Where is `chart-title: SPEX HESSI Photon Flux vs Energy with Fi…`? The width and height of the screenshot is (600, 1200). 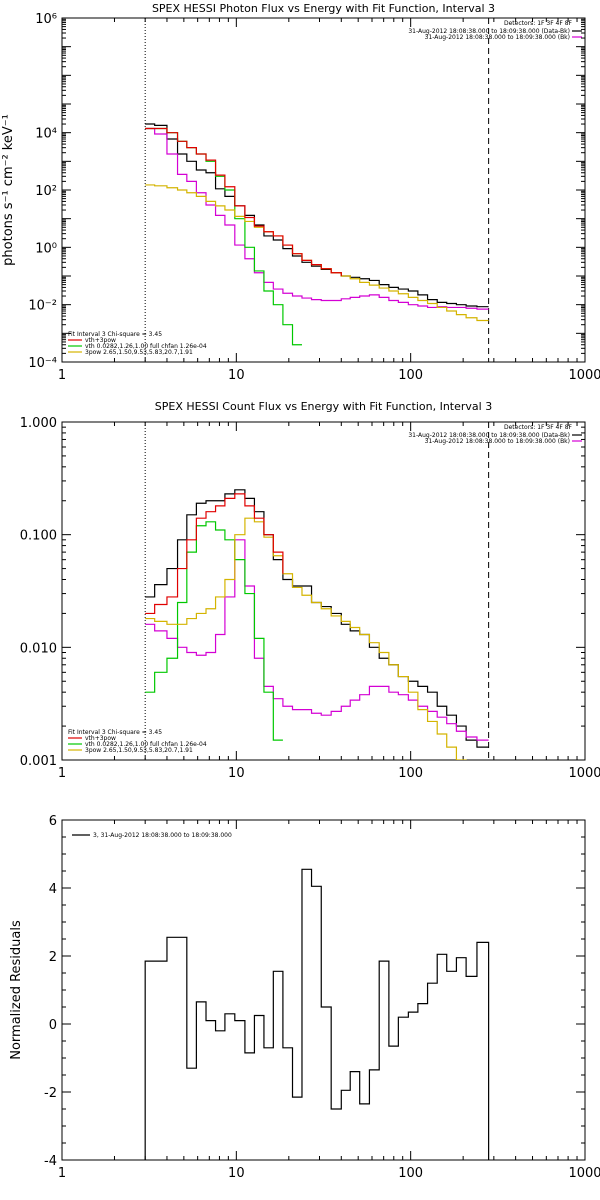 chart-title: SPEX HESSI Photon Flux vs Energy with Fi… is located at coordinates (323, 8).